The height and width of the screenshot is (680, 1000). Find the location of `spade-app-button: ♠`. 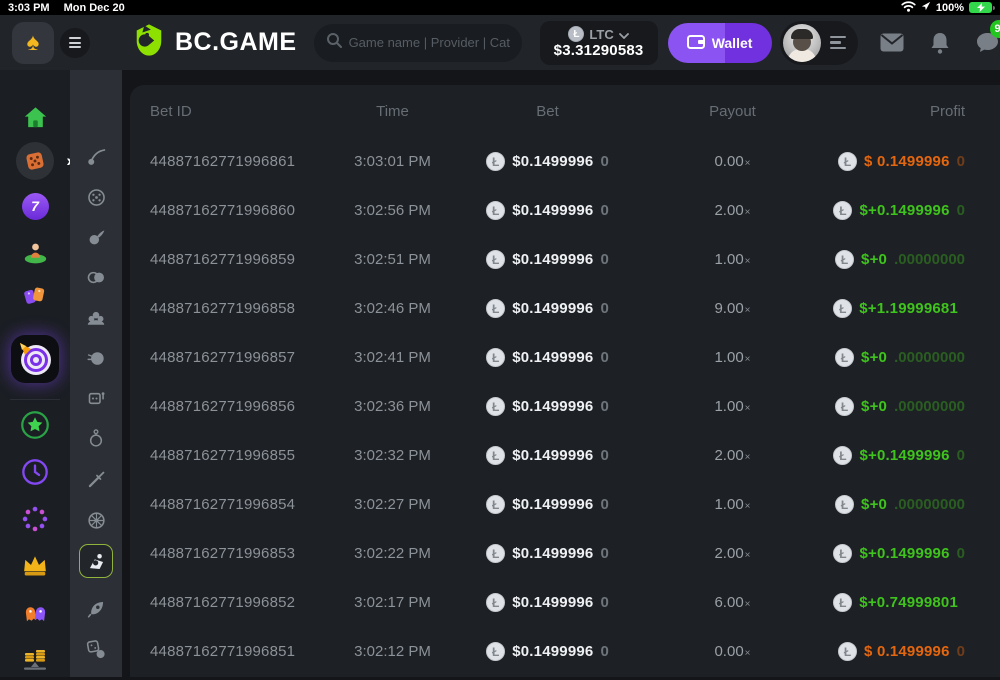

spade-app-button: ♠ is located at coordinates (33, 43).